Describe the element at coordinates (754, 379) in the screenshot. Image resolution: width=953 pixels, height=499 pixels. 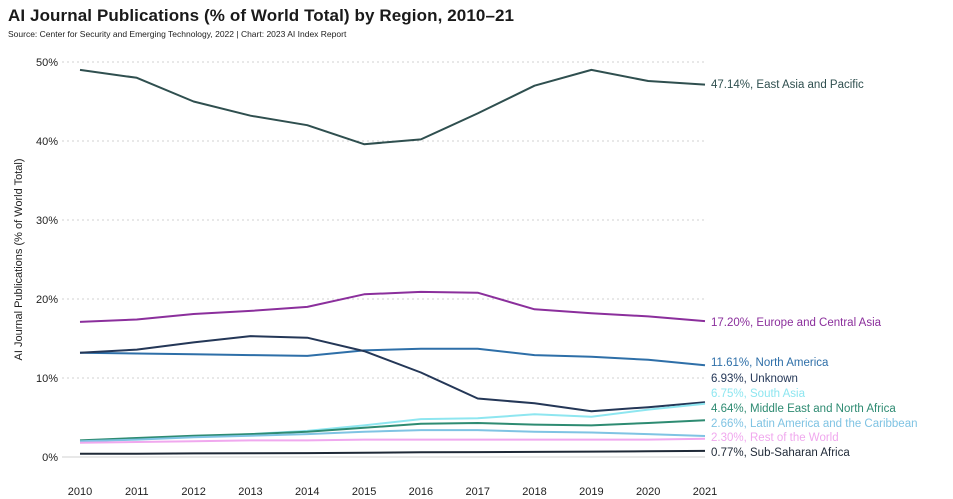
I see `series-end-label: 6.93%, Unknown` at that location.